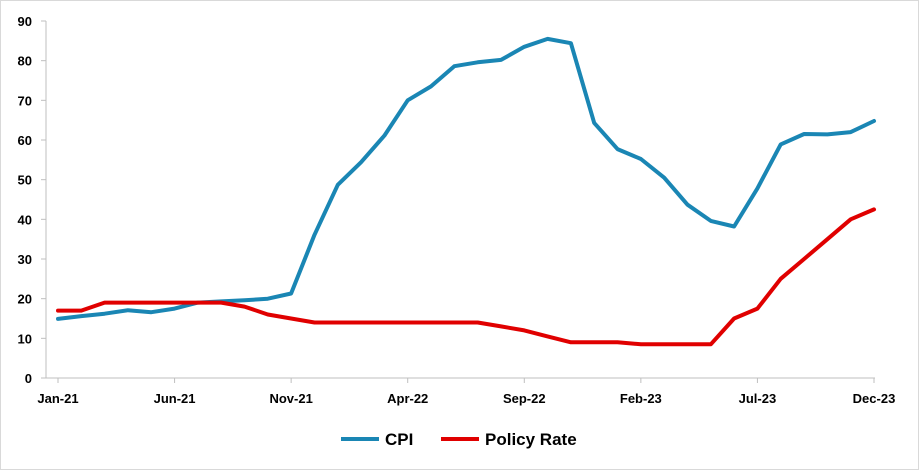 The image size is (919, 474). Describe the element at coordinates (25, 21) in the screenshot. I see `y-tick-label: 90` at that location.